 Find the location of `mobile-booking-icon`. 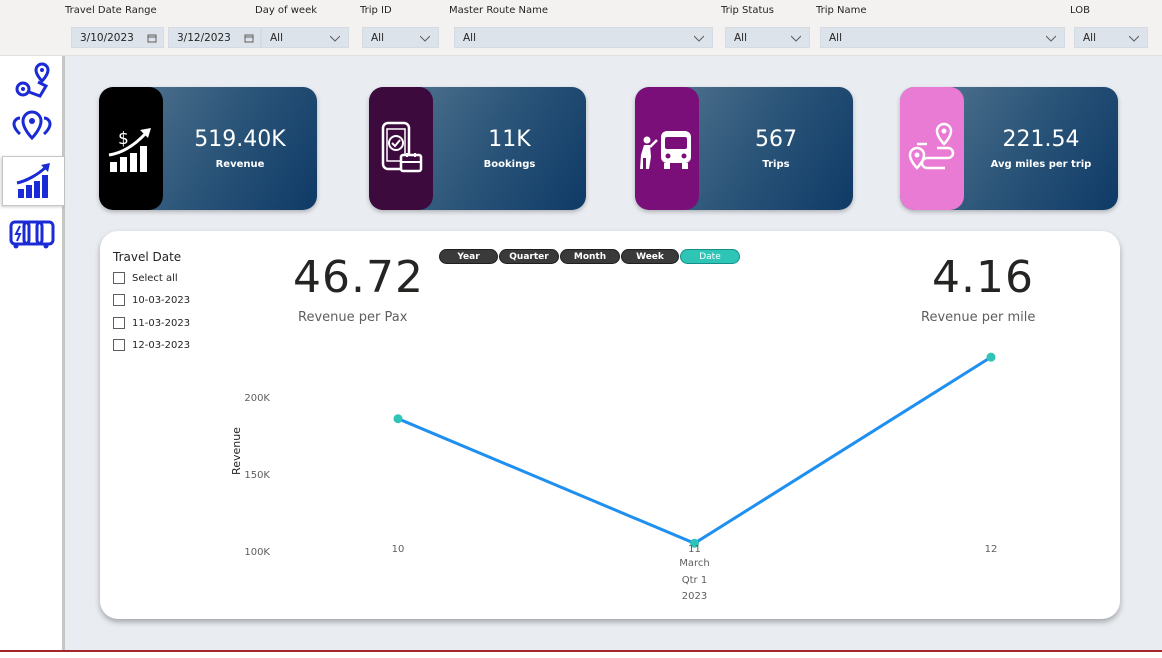

mobile-booking-icon is located at coordinates (402, 146).